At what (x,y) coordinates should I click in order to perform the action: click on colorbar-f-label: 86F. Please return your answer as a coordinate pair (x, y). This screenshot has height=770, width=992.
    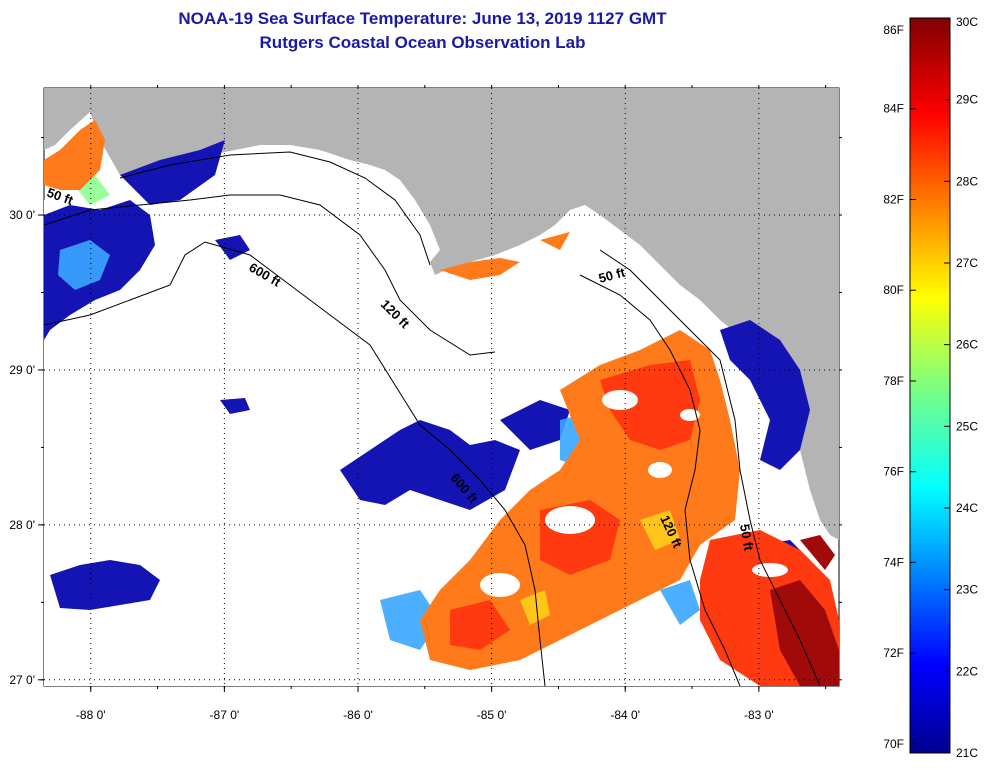
    Looking at the image, I should click on (893, 30).